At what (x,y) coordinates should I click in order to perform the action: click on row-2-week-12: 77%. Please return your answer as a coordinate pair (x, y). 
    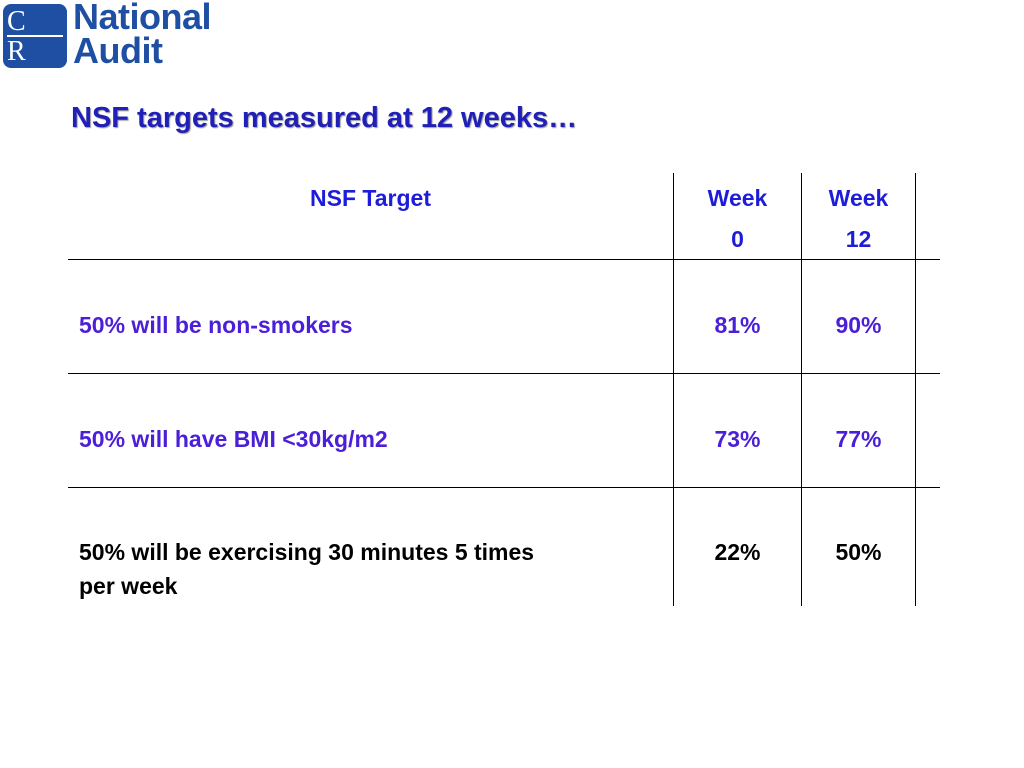
    Looking at the image, I should click on (858, 439).